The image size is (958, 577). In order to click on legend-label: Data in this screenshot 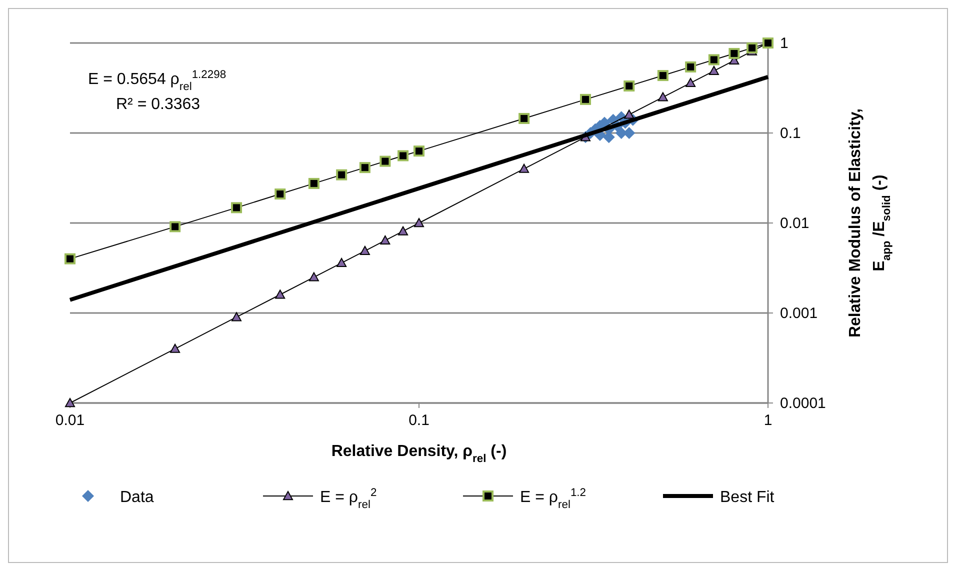, I will do `click(137, 497)`.